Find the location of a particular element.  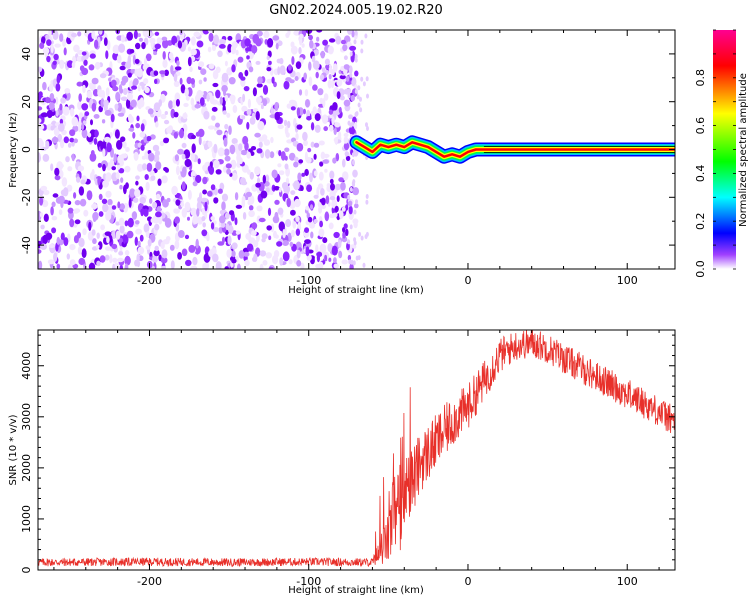

colorbar-tick-label: 0.8 is located at coordinates (700, 78).